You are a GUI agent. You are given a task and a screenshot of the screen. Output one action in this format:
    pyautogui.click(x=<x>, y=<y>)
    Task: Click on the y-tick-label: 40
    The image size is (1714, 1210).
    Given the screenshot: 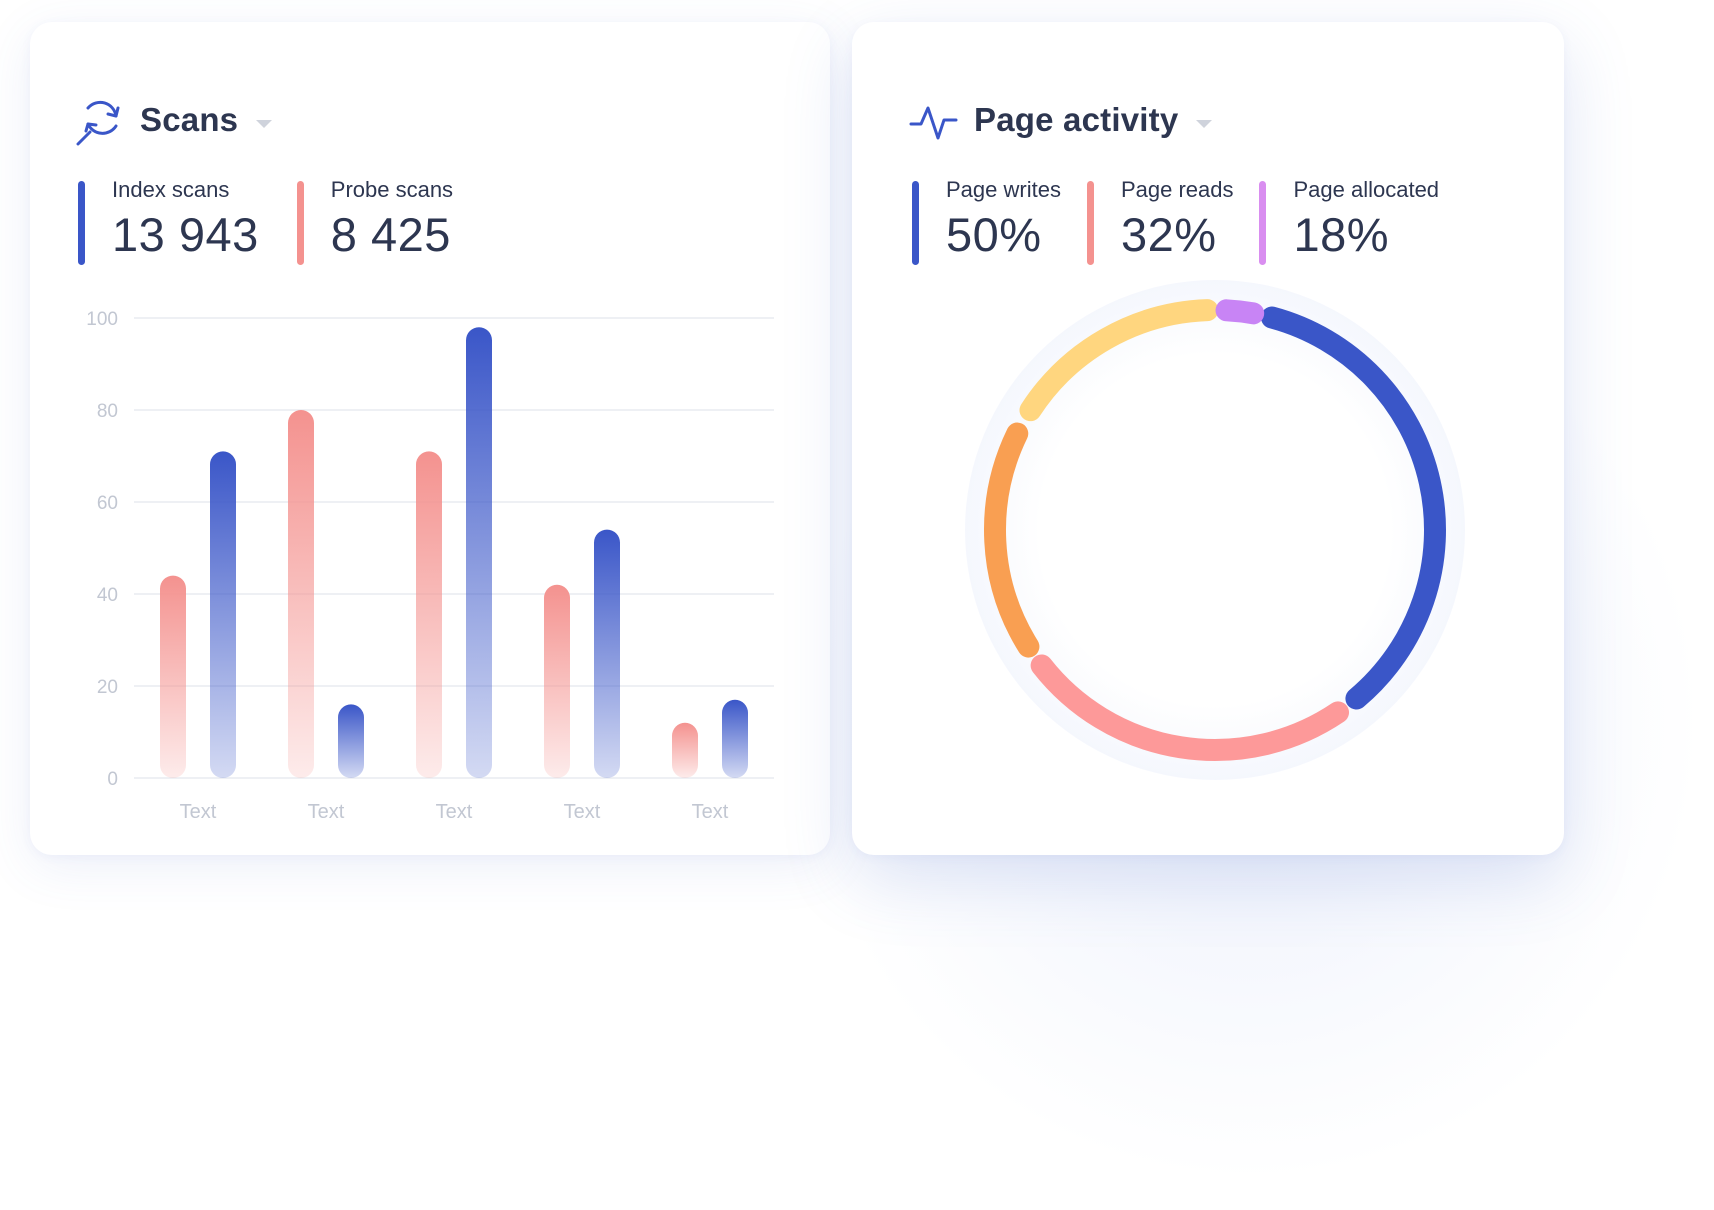 What is the action you would take?
    pyautogui.click(x=107, y=595)
    